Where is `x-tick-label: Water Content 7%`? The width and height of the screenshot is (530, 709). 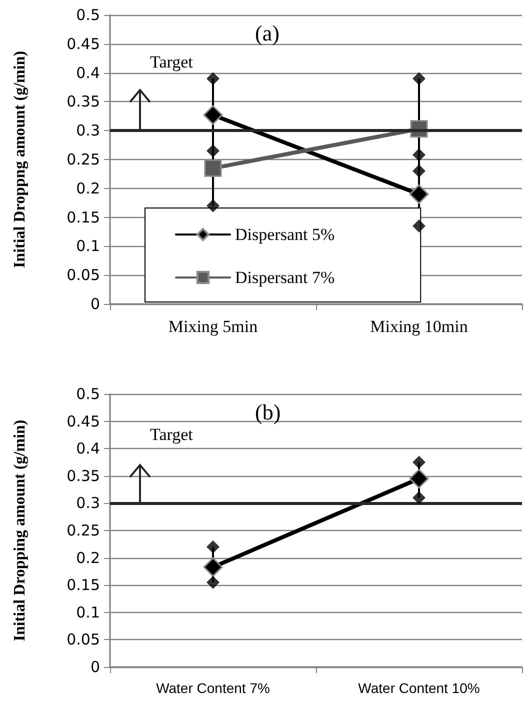 x-tick-label: Water Content 7% is located at coordinates (213, 688).